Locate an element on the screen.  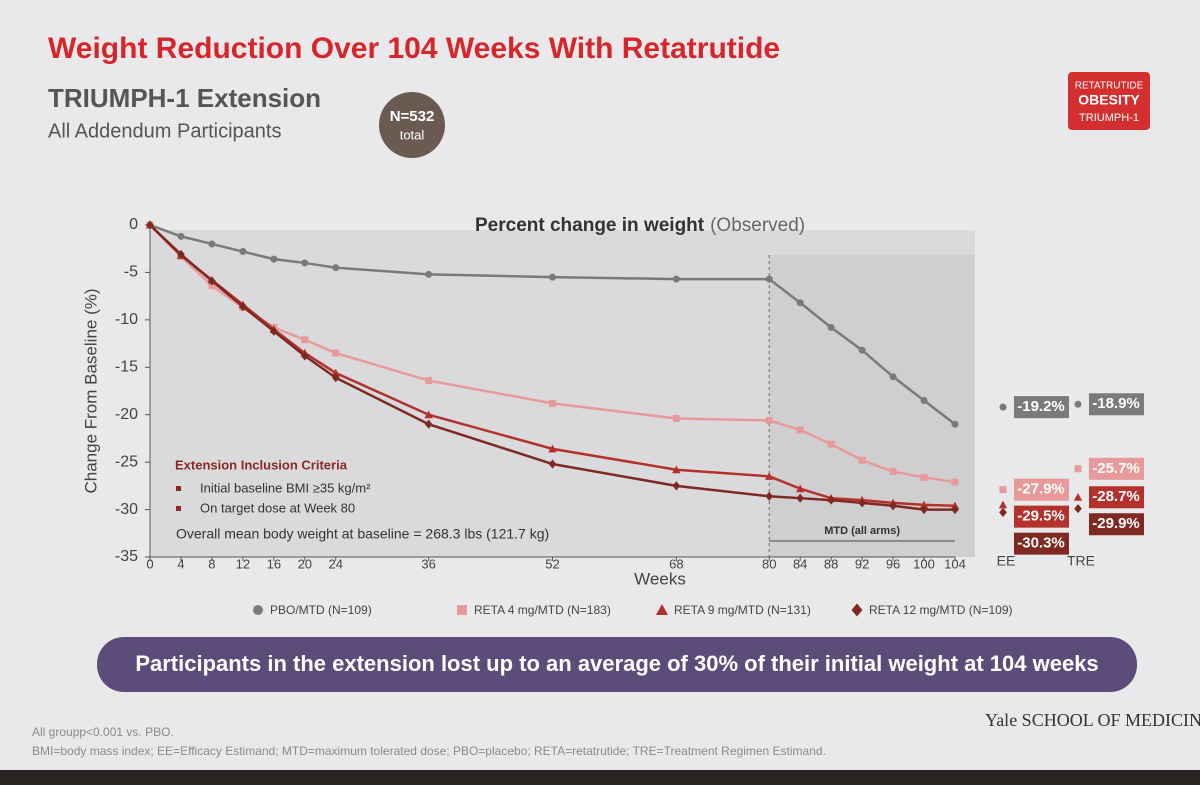
y-tick-label: -30 is located at coordinates (126, 509).